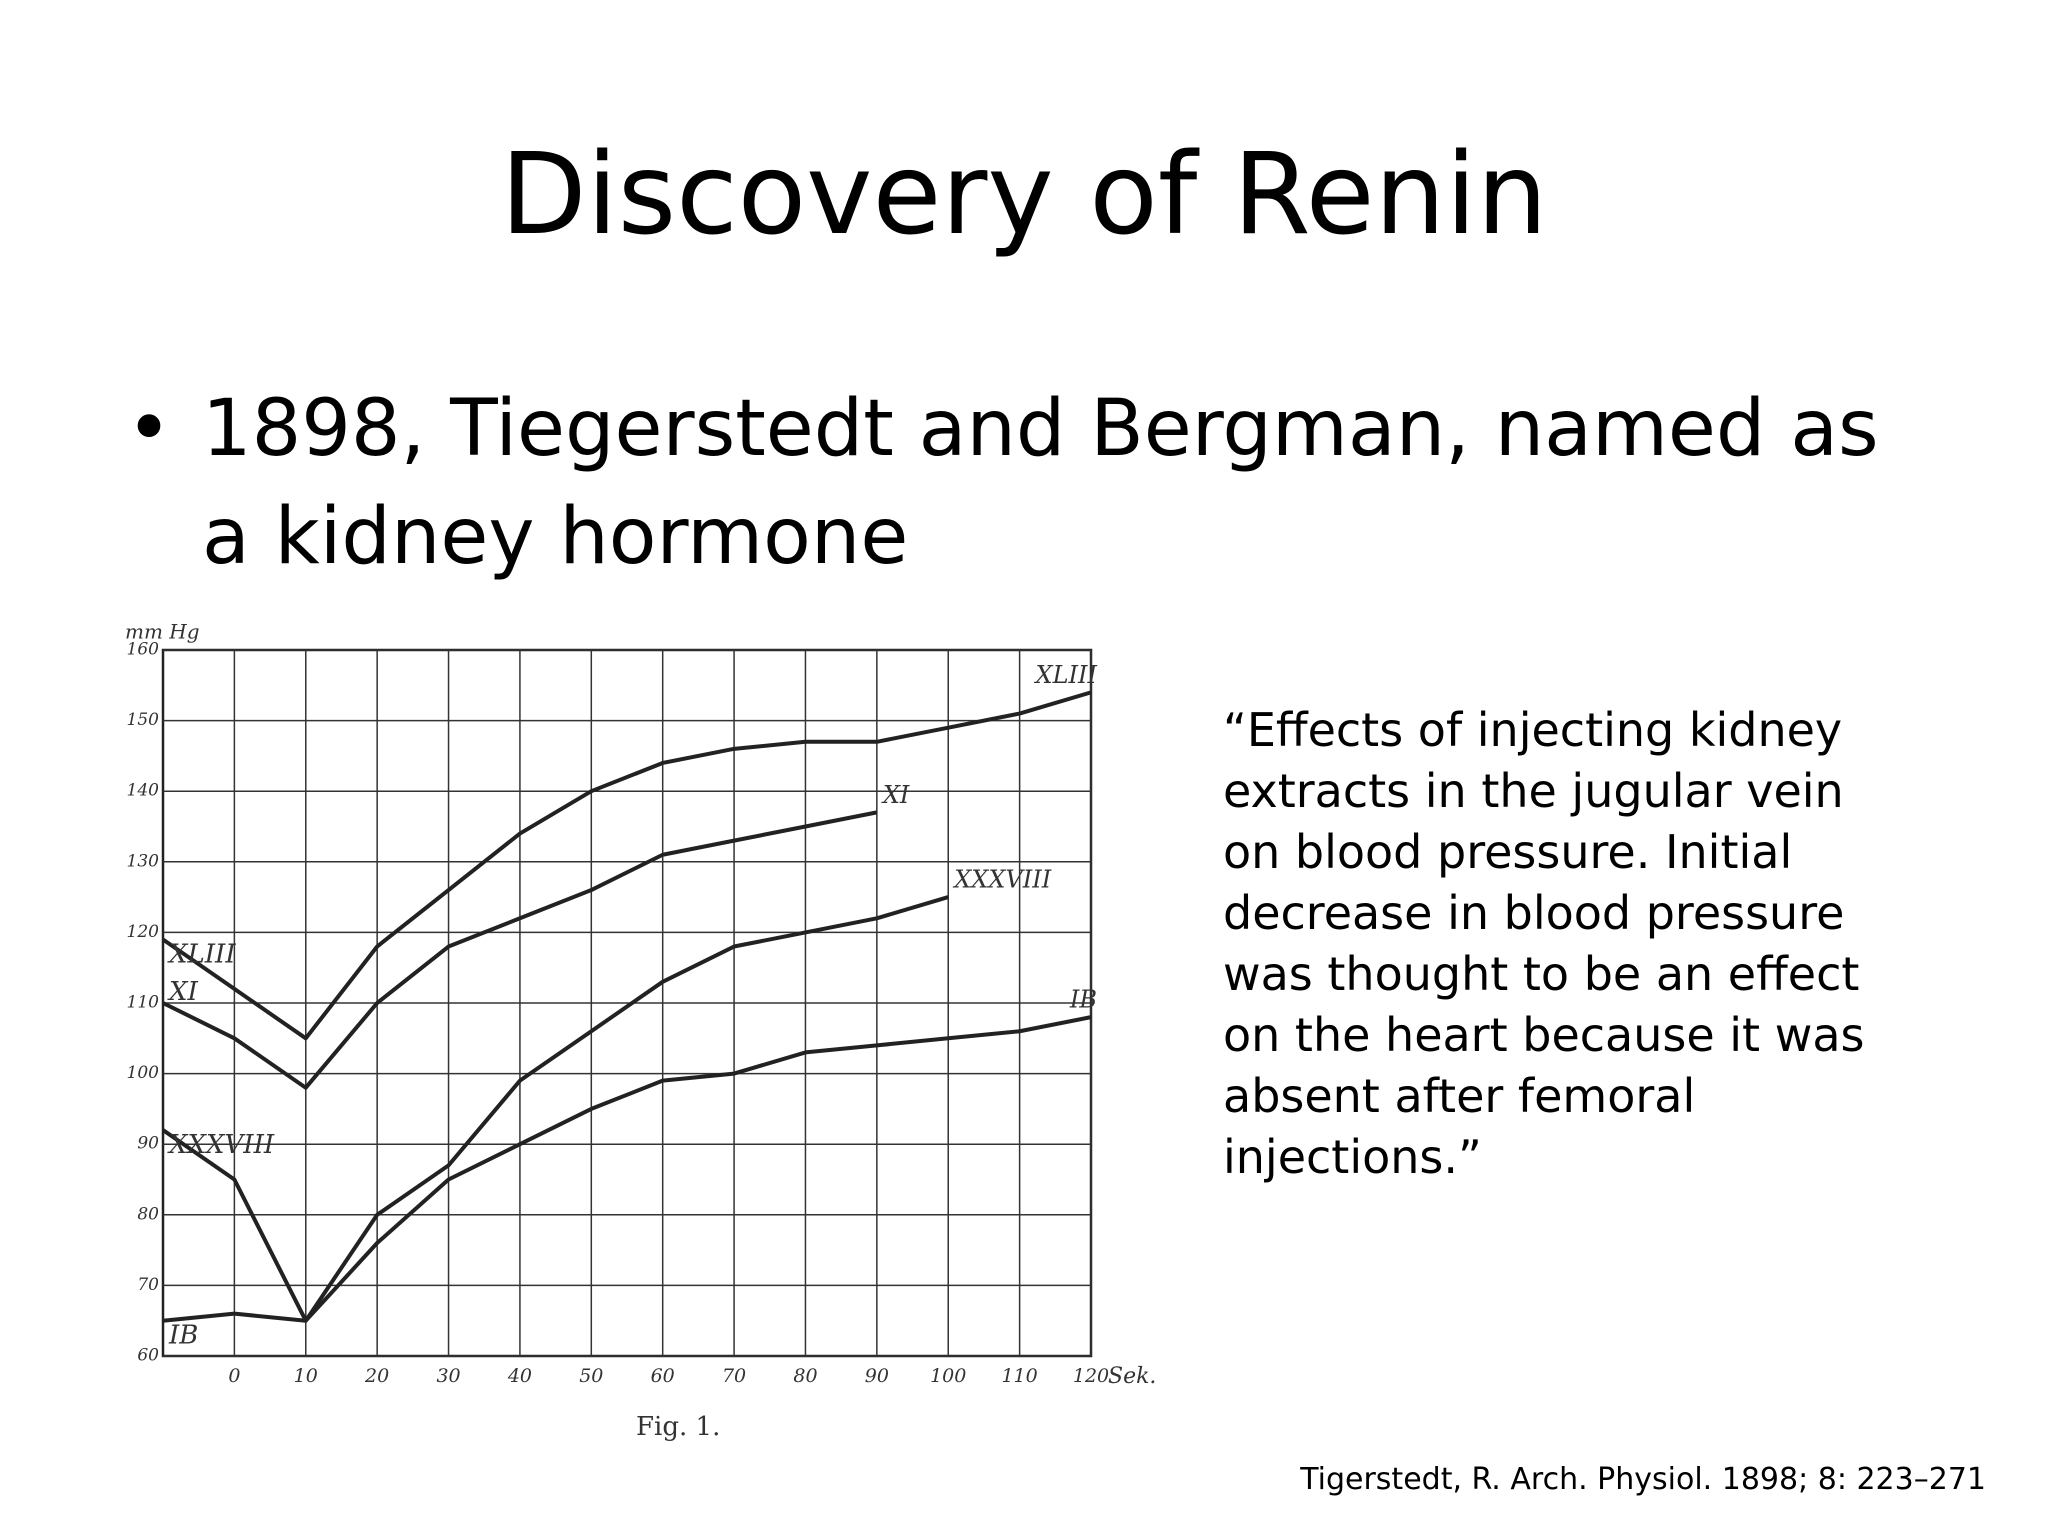 This screenshot has height=1536, width=2048. What do you see at coordinates (734, 1376) in the screenshot?
I see `x-tick-label: 70` at bounding box center [734, 1376].